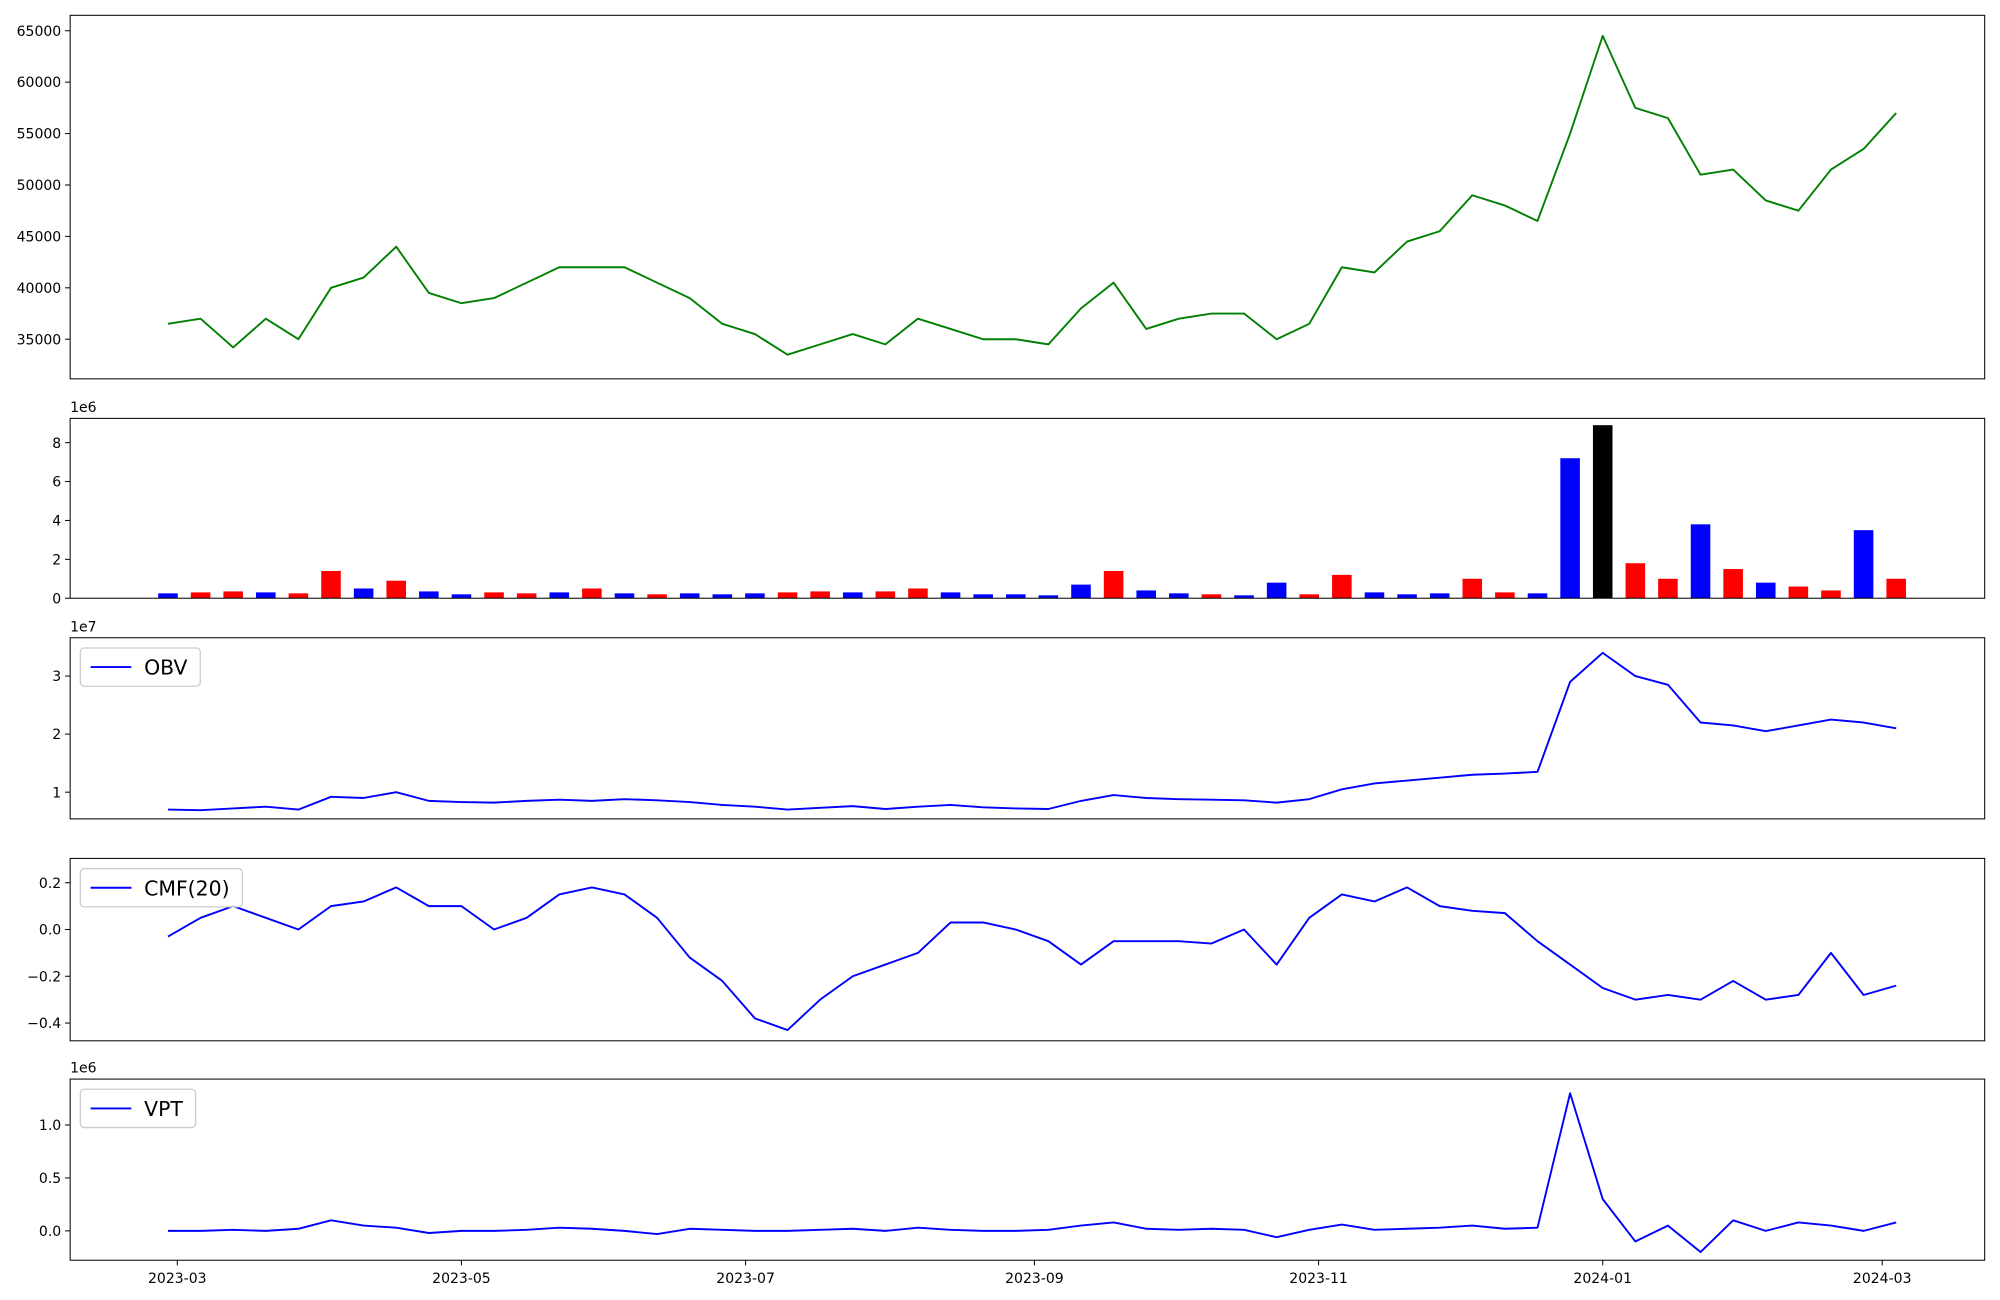  I want to click on y-tick-label: 4, so click(56, 522).